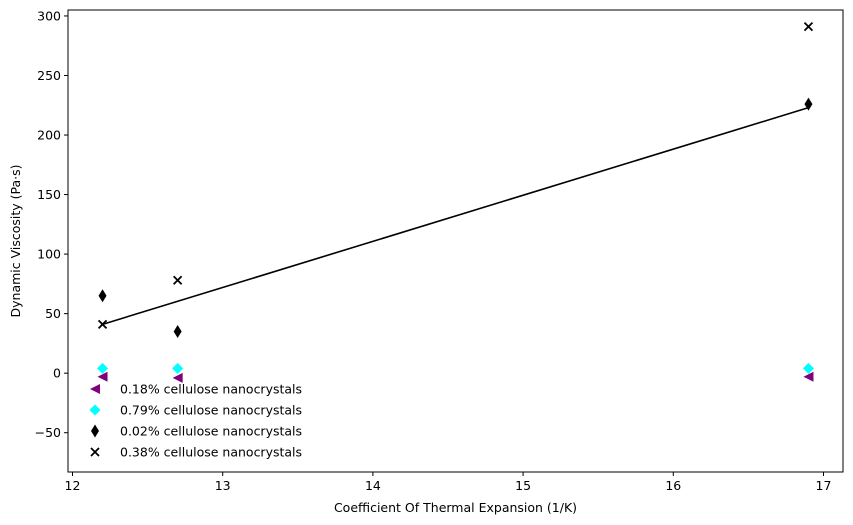 This screenshot has height=525, width=853. What do you see at coordinates (49, 254) in the screenshot?
I see `y-tick-label: 100` at bounding box center [49, 254].